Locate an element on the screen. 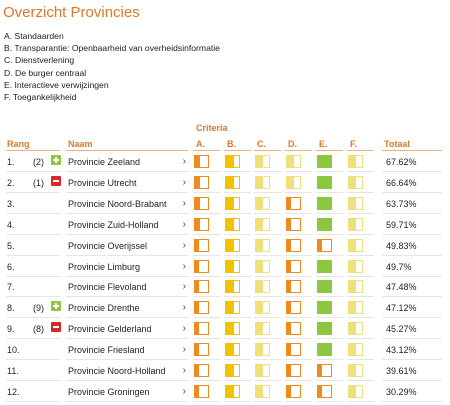  criterion-header-c: C. is located at coordinates (261, 144).